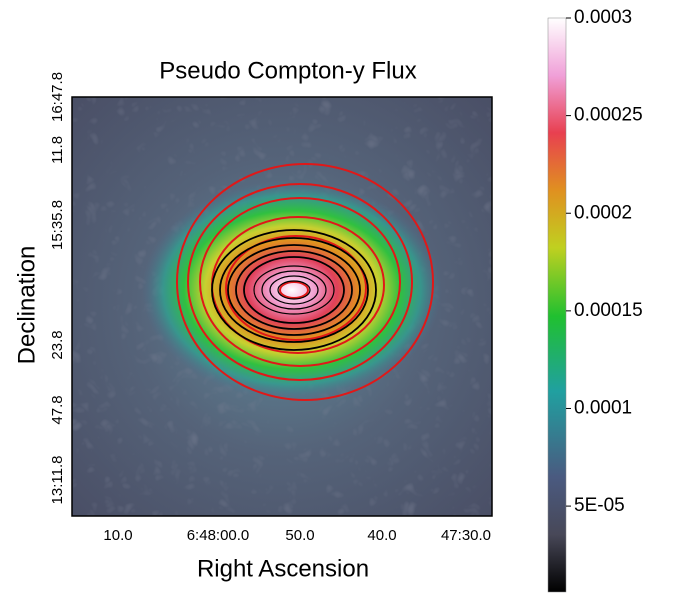 The width and height of the screenshot is (675, 598). Describe the element at coordinates (283, 568) in the screenshot. I see `x-axis-label: Right Ascension` at that location.